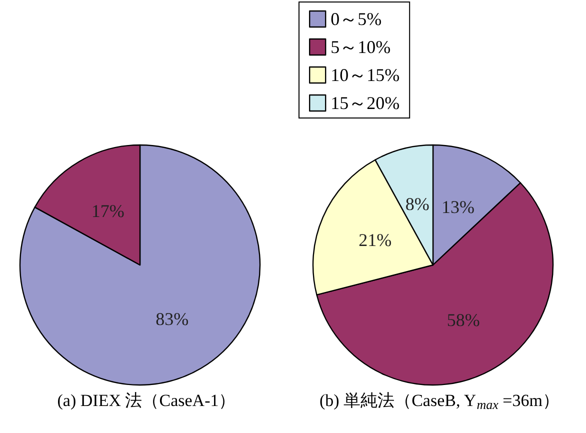 The width and height of the screenshot is (586, 433). What do you see at coordinates (365, 103) in the screenshot?
I see `legend-label: 15～20%` at bounding box center [365, 103].